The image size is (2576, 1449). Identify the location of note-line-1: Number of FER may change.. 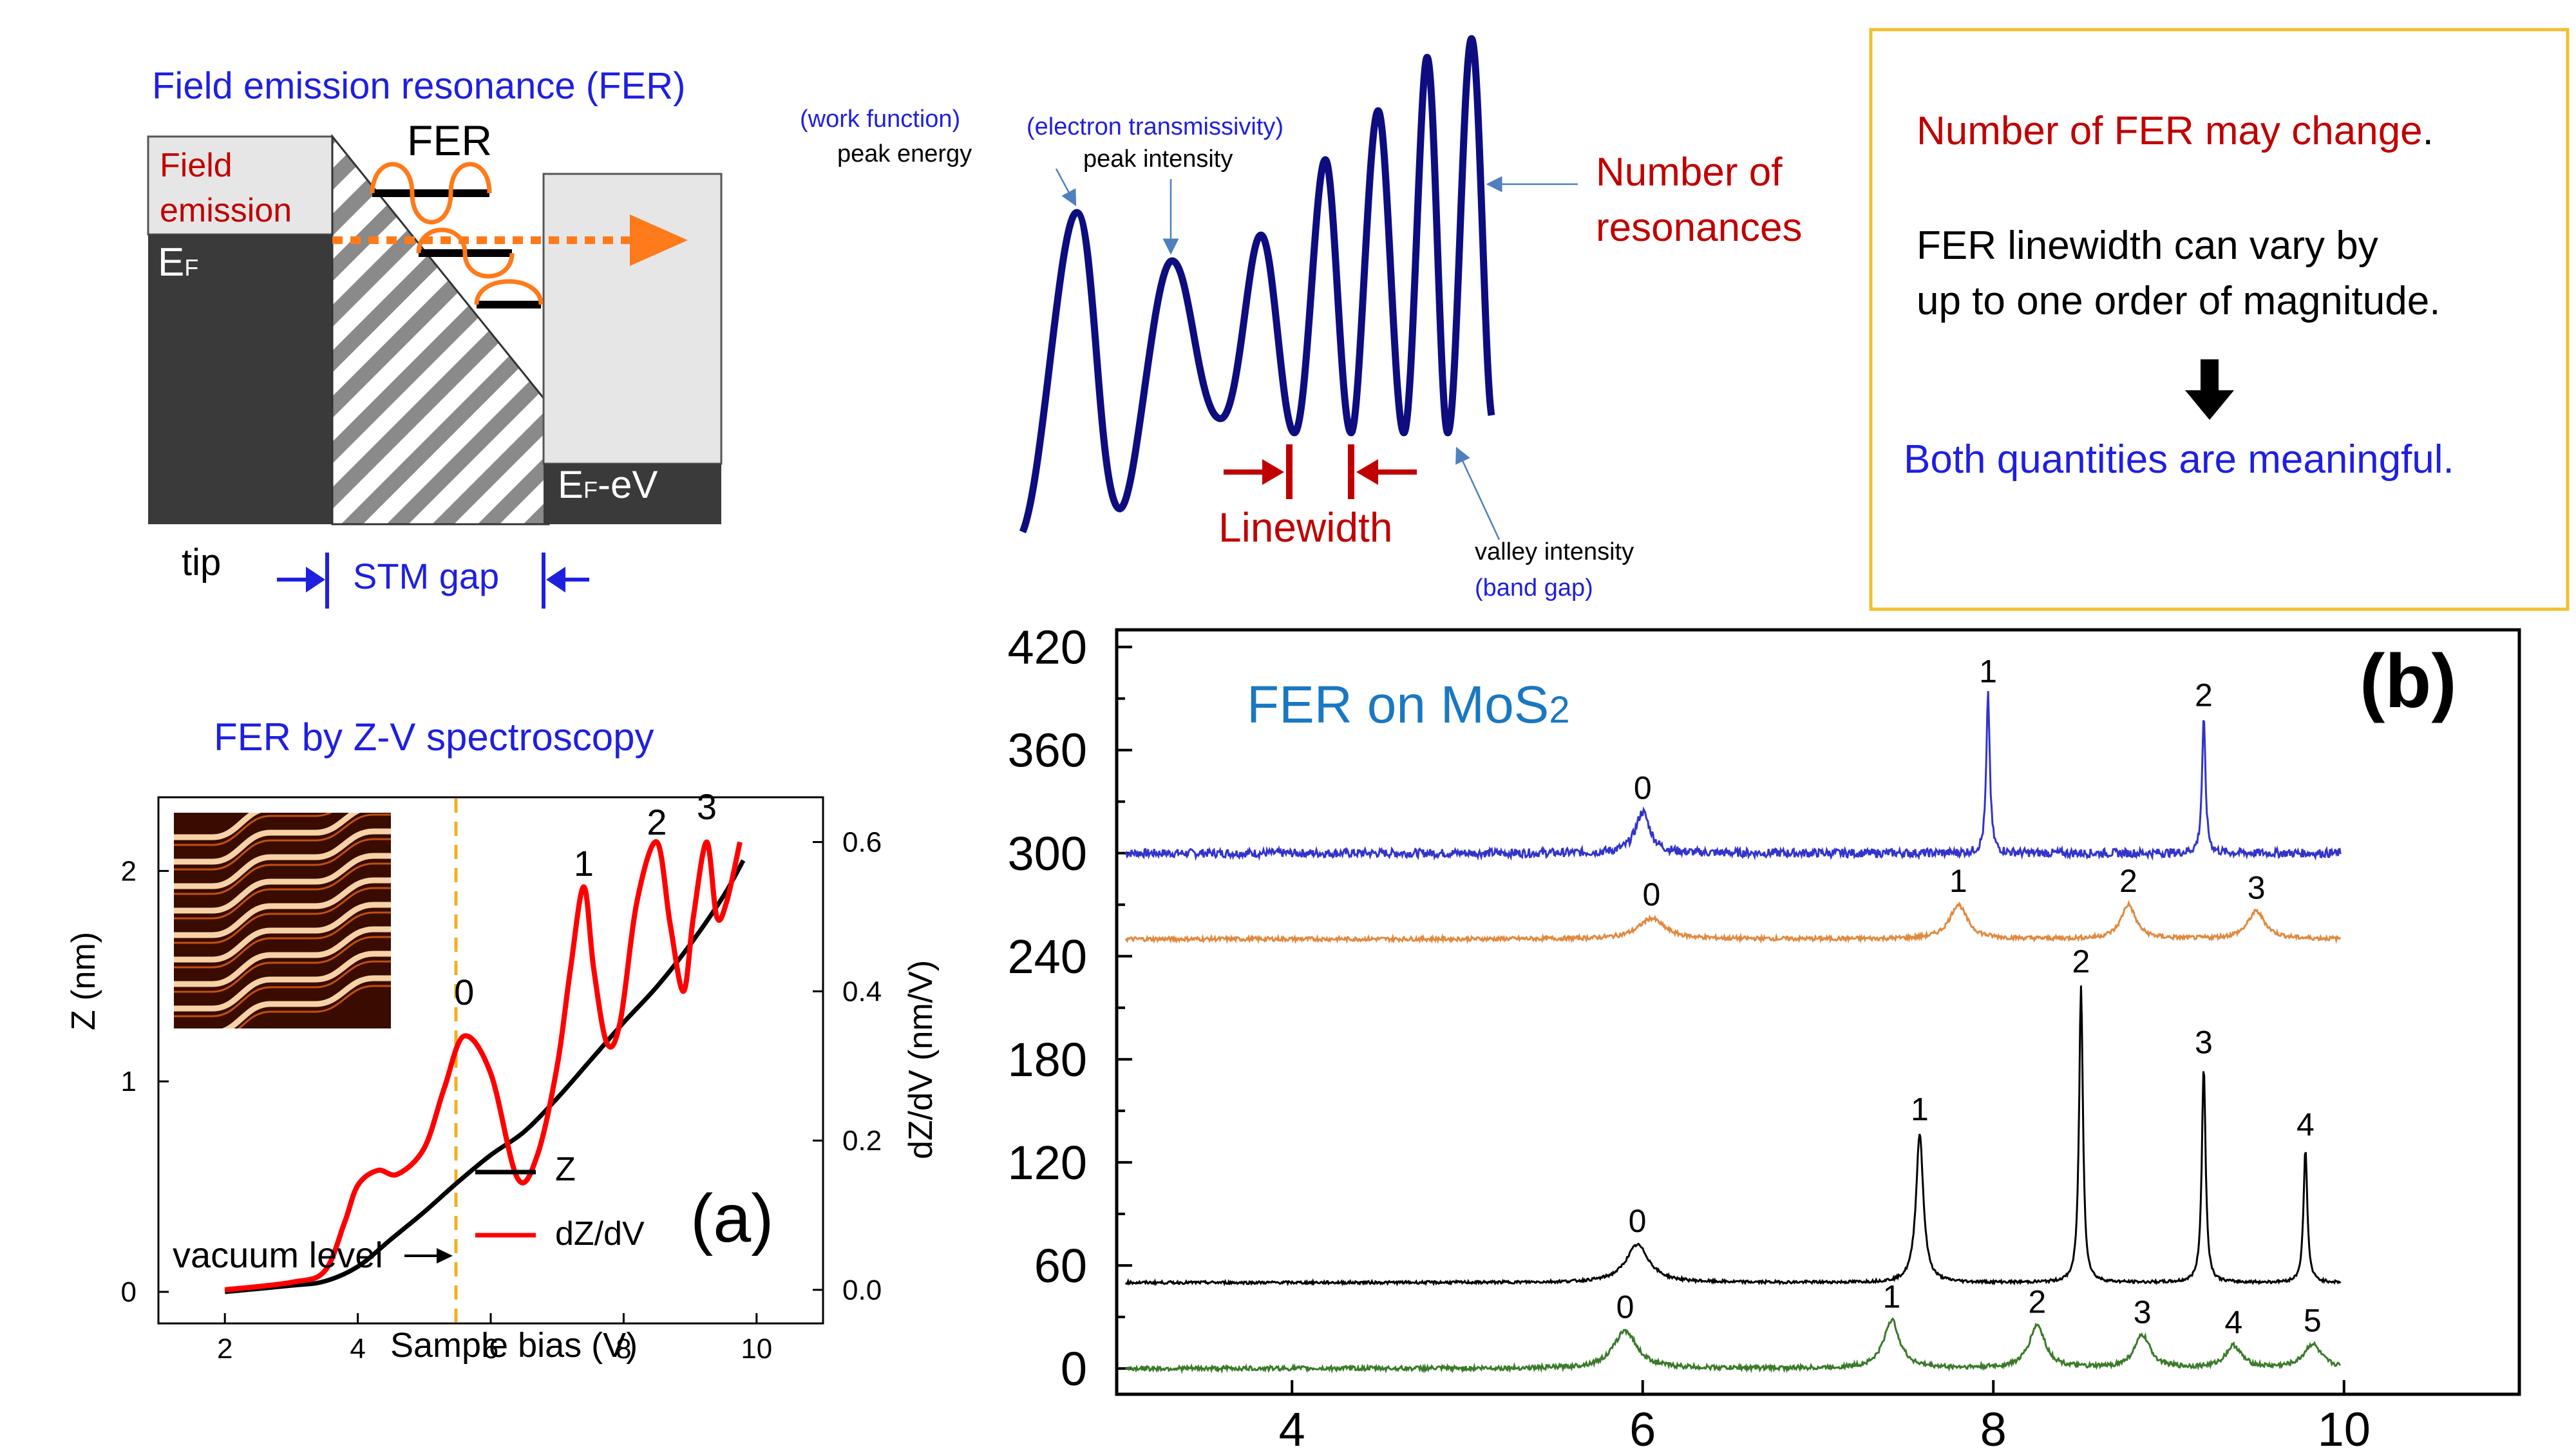
(2175, 131).